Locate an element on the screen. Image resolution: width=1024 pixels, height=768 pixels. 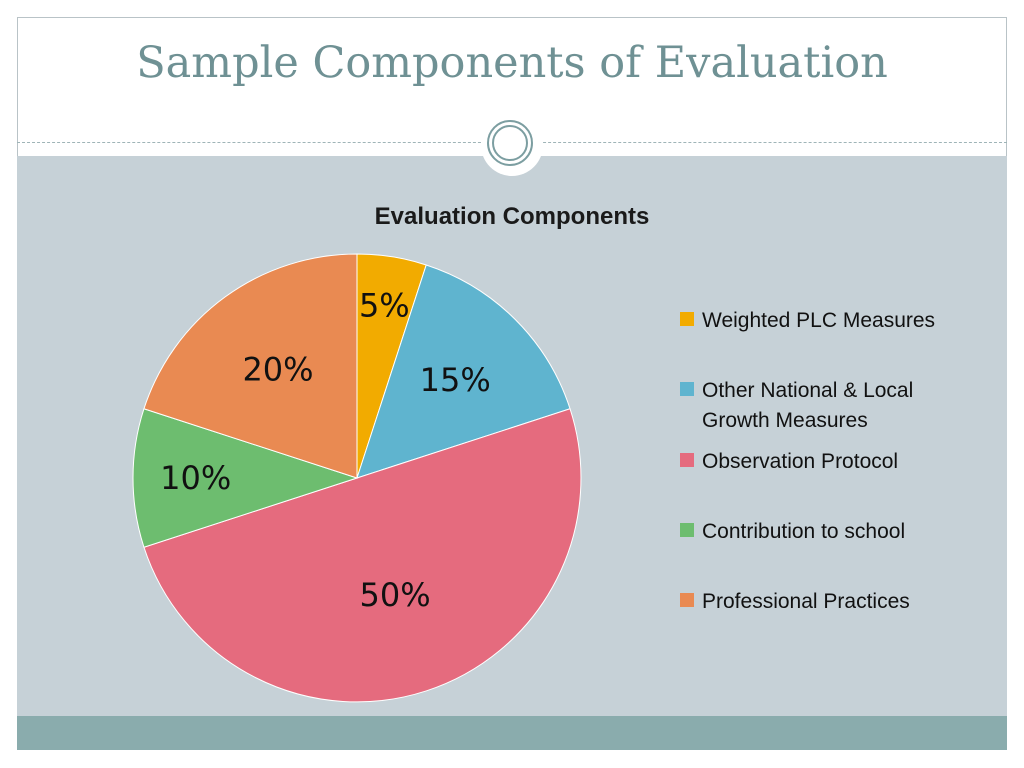
pie-labels: 5% 15% 50% 10% 20% is located at coordinates (325, 450).